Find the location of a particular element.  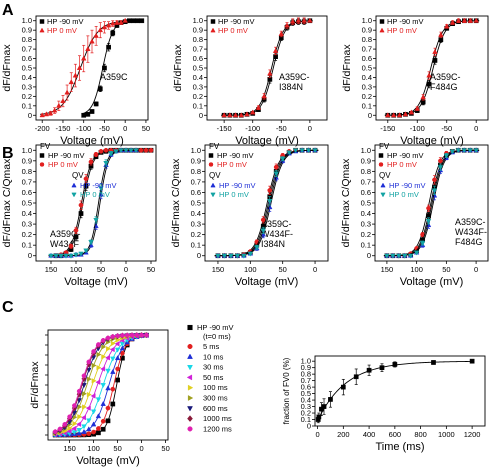

y-tick-label: 0.4 is located at coordinates (196, 213).